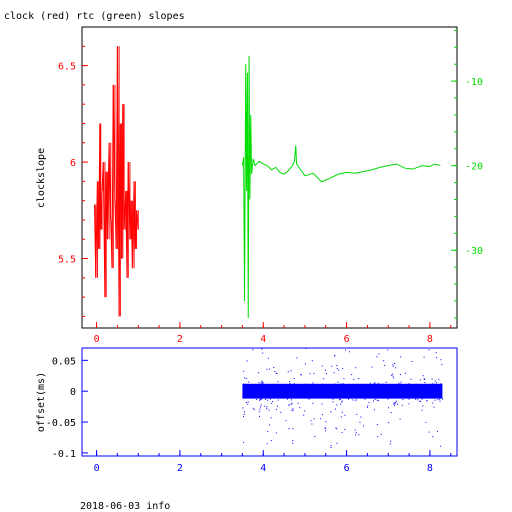 Image resolution: width=512 pixels, height=512 pixels. Describe the element at coordinates (64, 454) in the screenshot. I see `offset-y-tick-label: -0.1` at that location.